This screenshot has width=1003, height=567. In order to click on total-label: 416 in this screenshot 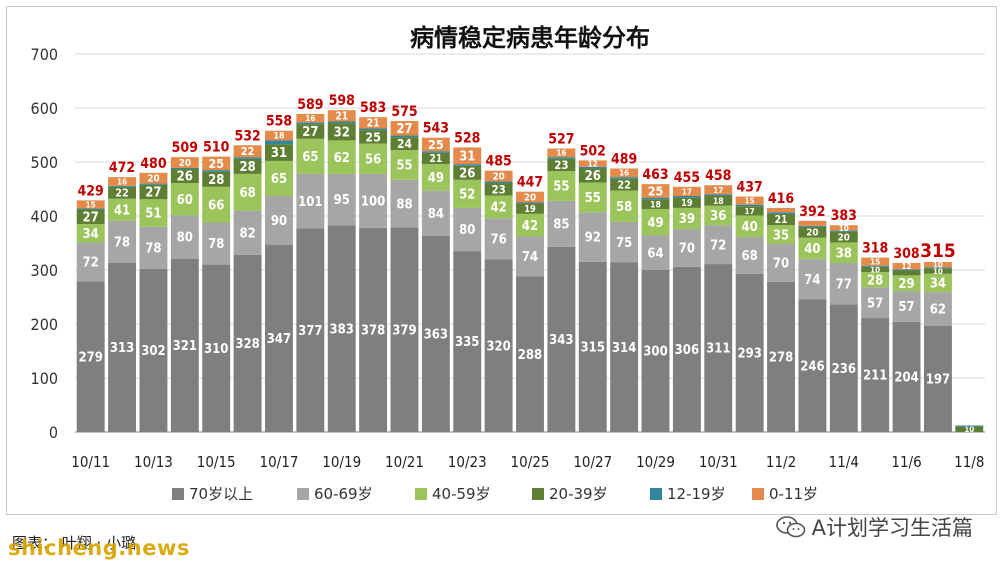, I will do `click(781, 199)`.